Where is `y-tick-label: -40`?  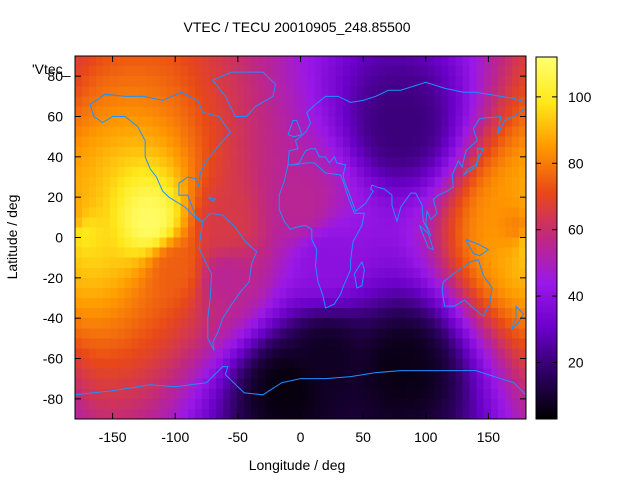 y-tick-label: -40 is located at coordinates (53, 318).